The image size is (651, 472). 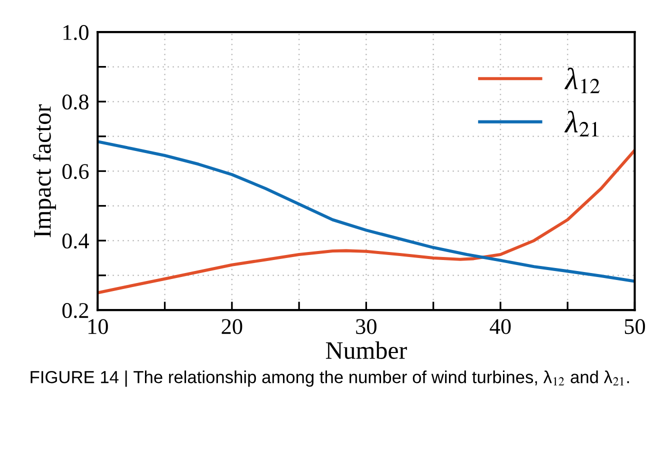 I want to click on x-tick-label: 10, so click(x=98, y=326).